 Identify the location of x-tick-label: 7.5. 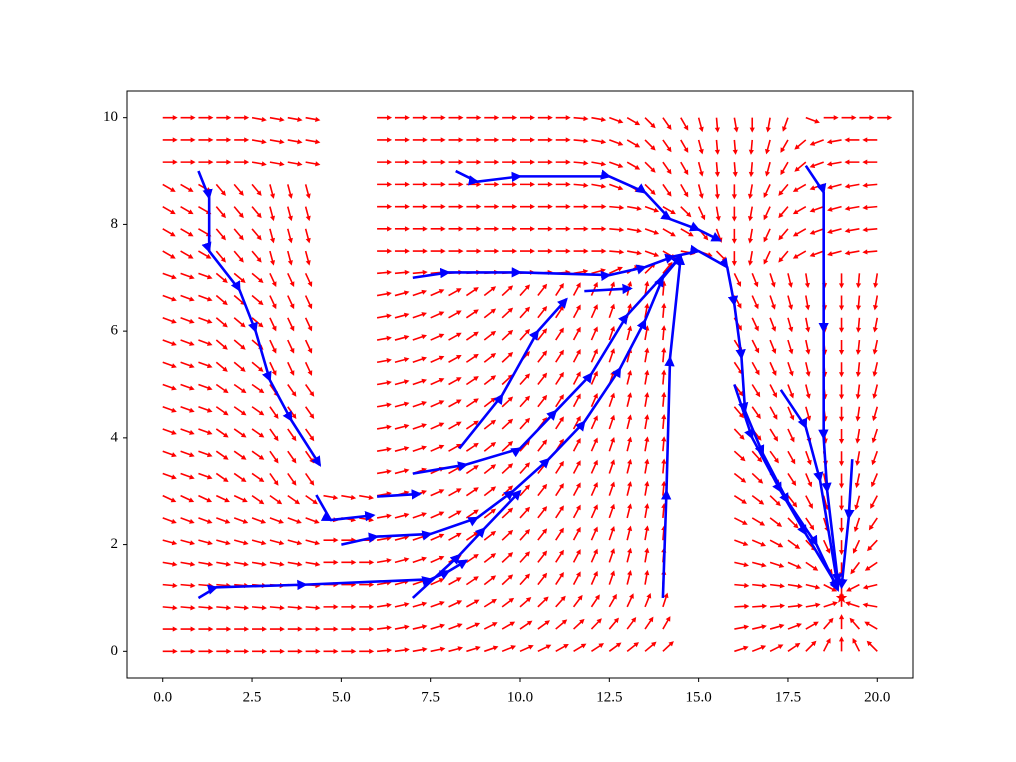
(430, 697).